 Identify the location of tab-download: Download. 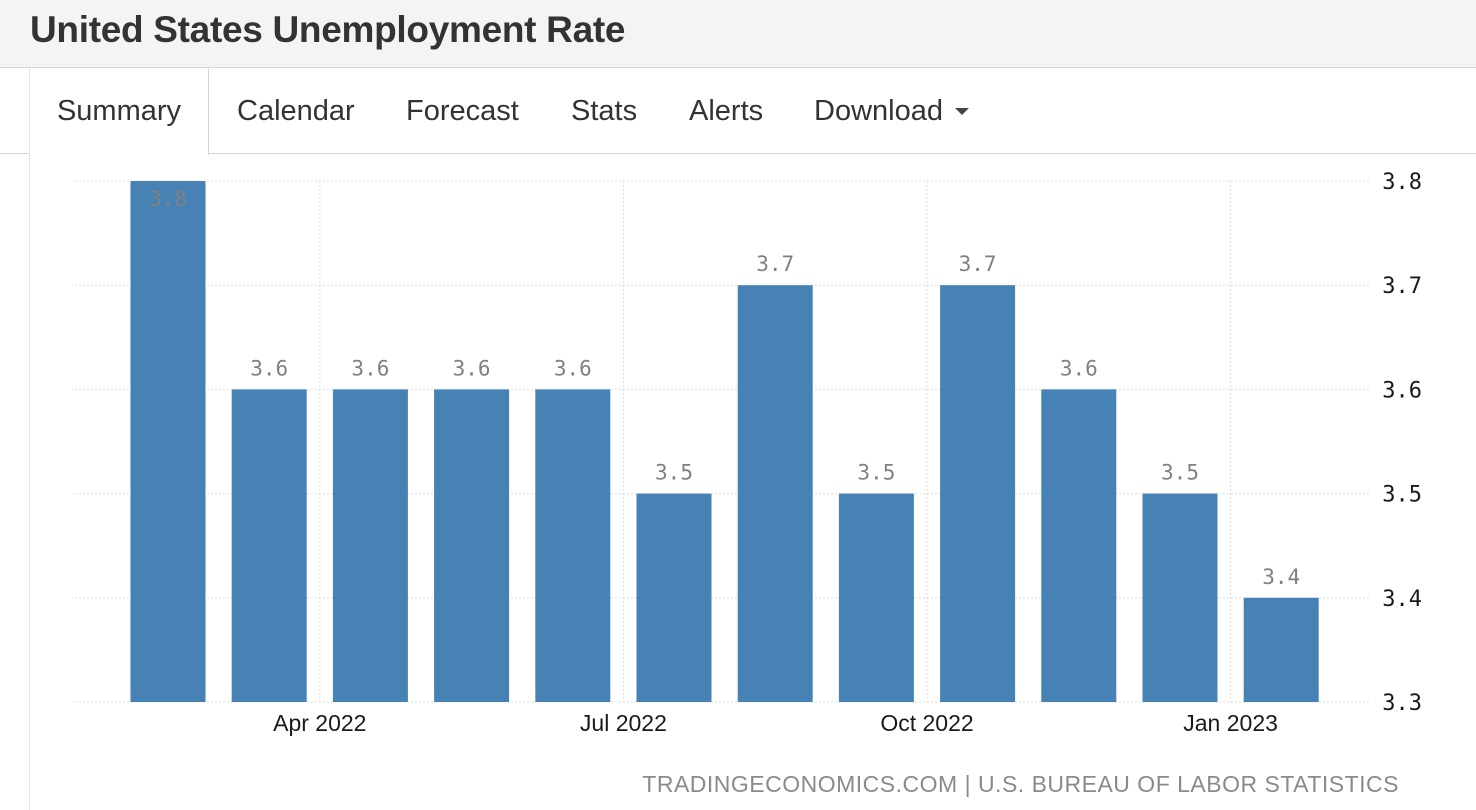
(891, 111).